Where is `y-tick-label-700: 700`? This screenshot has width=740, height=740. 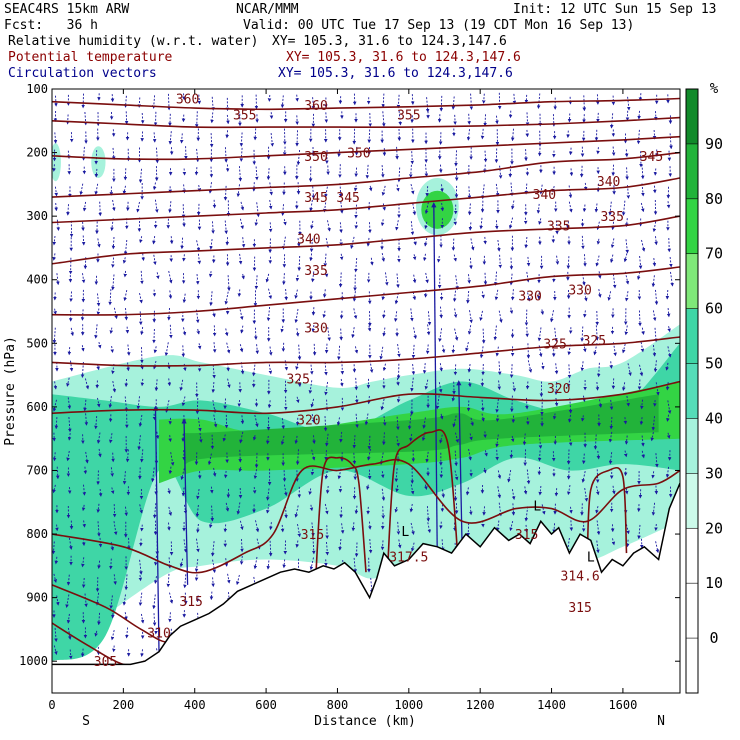 y-tick-label-700: 700 is located at coordinates (37, 470).